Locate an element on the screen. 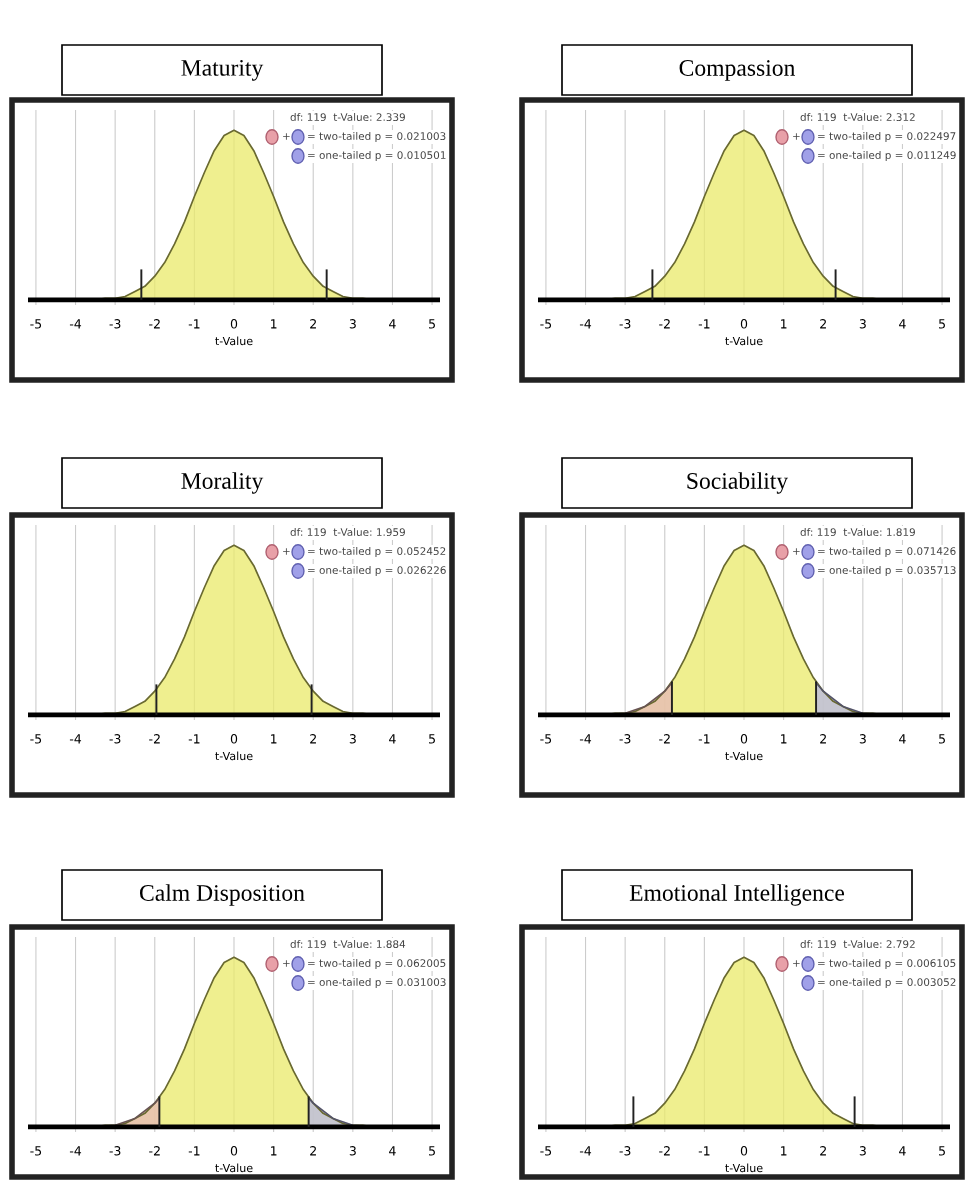  annotation: = two-tailed p = 0.006105 is located at coordinates (887, 964).